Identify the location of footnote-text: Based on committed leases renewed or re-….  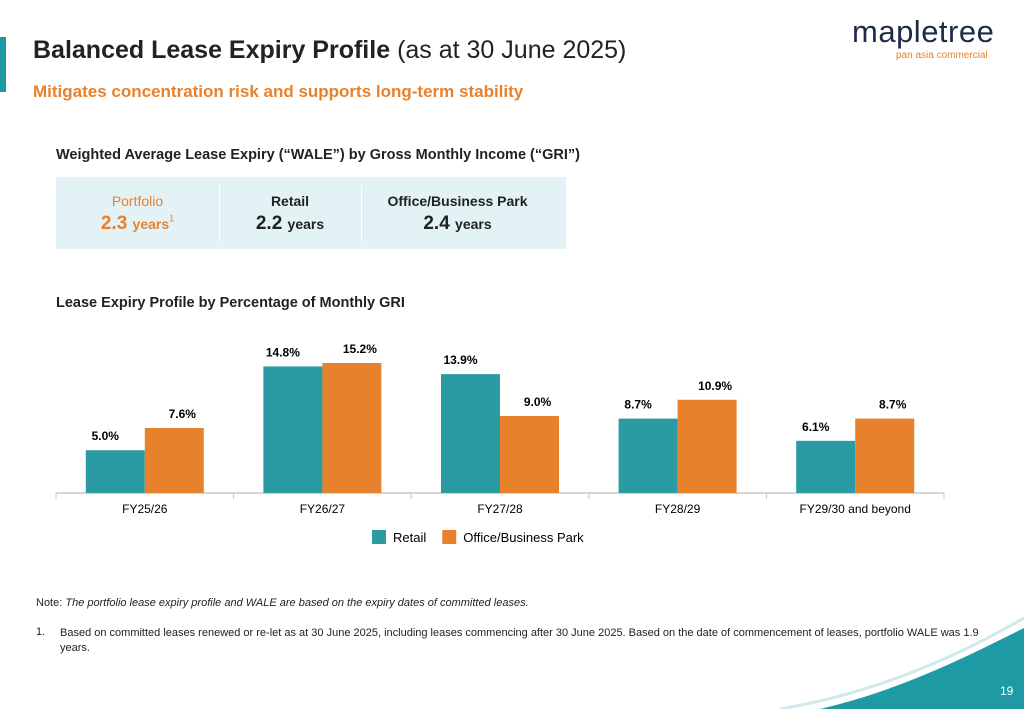
(519, 640).